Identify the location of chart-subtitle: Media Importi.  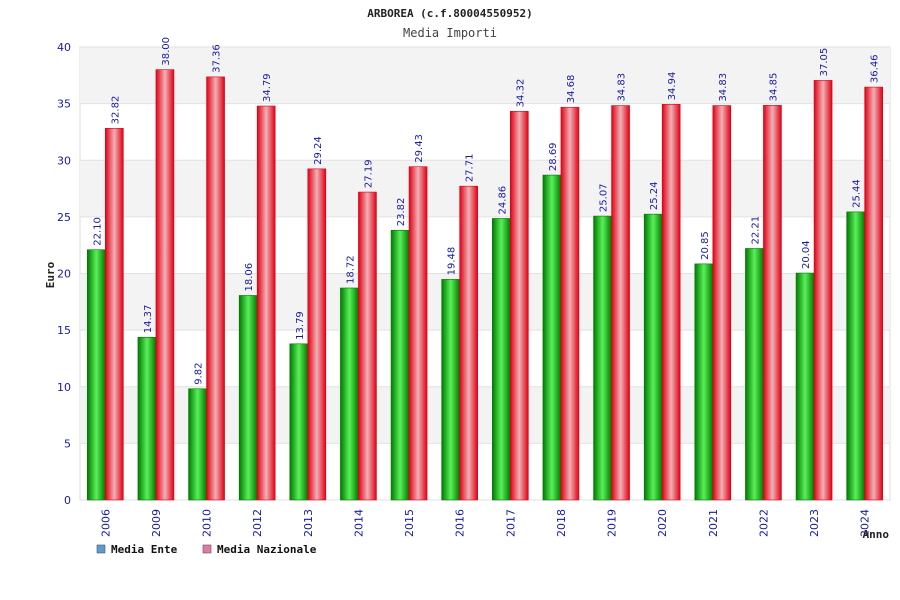
(450, 33).